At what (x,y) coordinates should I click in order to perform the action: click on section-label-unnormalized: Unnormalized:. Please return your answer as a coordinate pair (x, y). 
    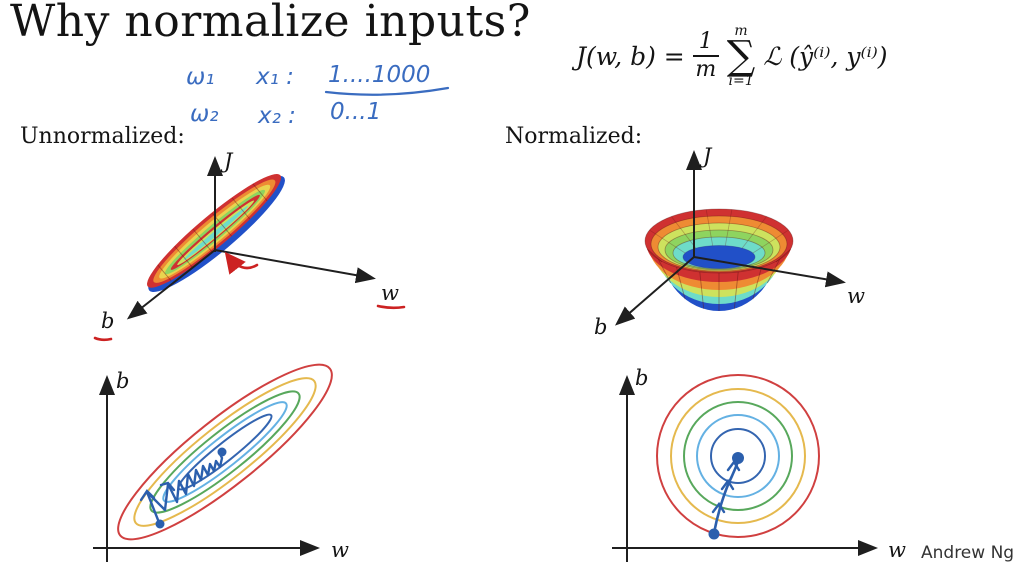
    Looking at the image, I should click on (102, 136).